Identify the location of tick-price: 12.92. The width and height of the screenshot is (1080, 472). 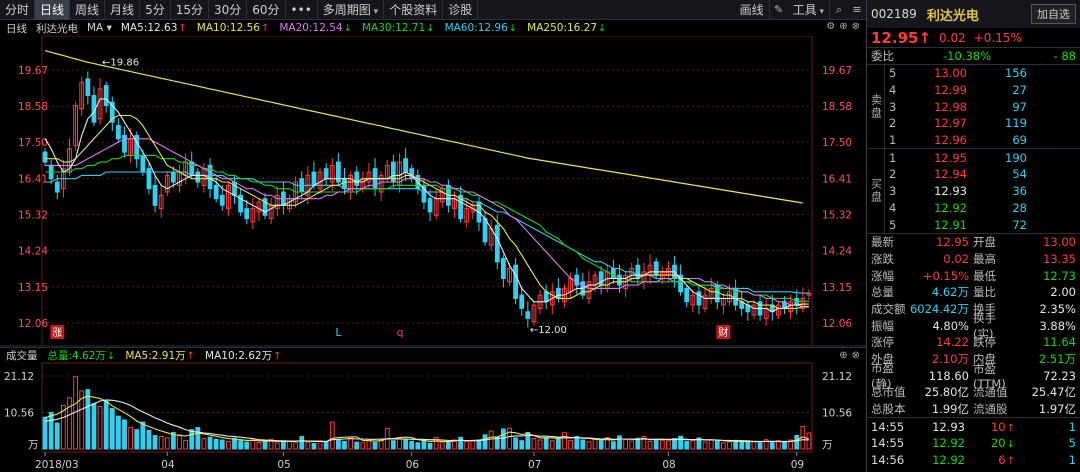
(948, 443).